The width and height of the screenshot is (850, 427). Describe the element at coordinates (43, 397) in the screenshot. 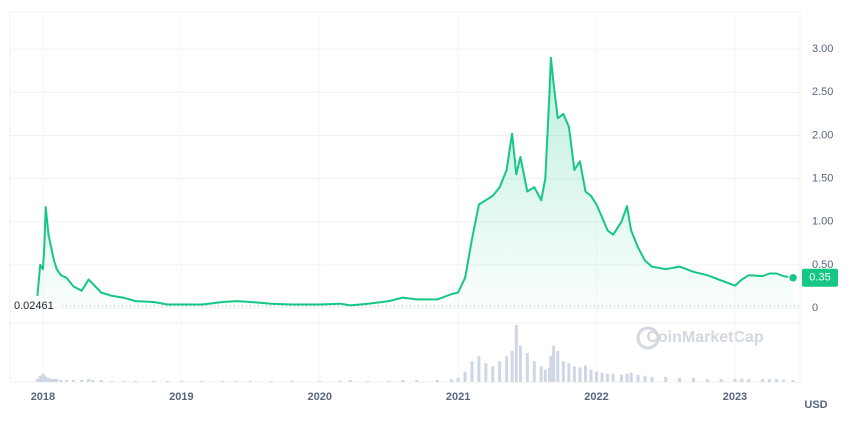

I see `x-tick-label: 2018` at that location.